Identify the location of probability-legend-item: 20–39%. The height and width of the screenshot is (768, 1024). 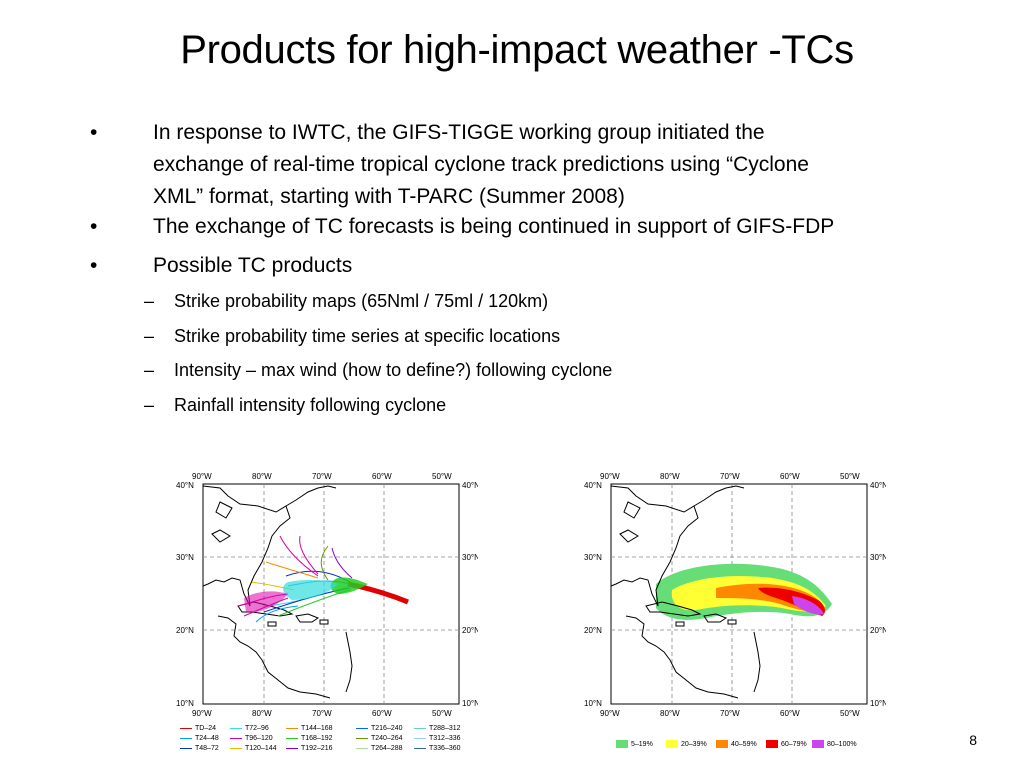
(686, 744).